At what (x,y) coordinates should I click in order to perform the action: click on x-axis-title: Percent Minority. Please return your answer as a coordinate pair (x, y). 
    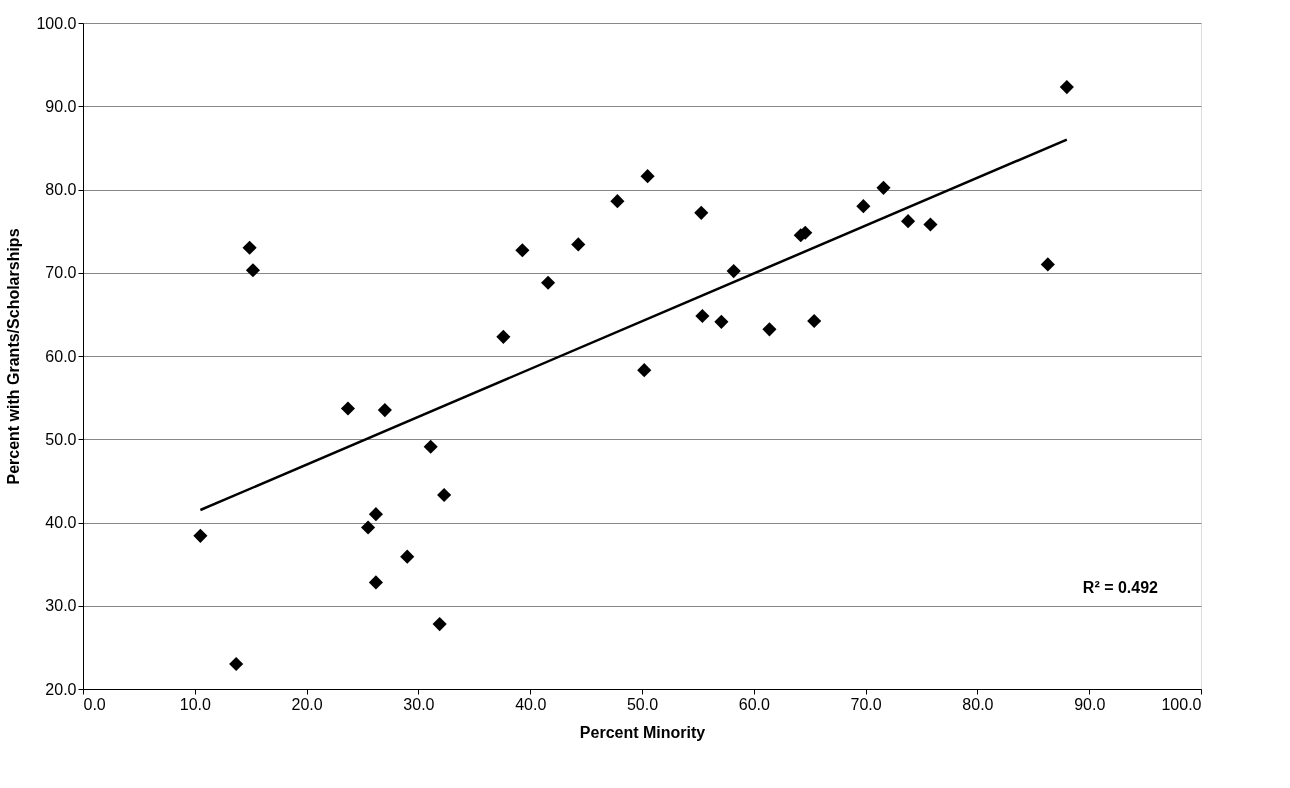
    Looking at the image, I should click on (642, 732).